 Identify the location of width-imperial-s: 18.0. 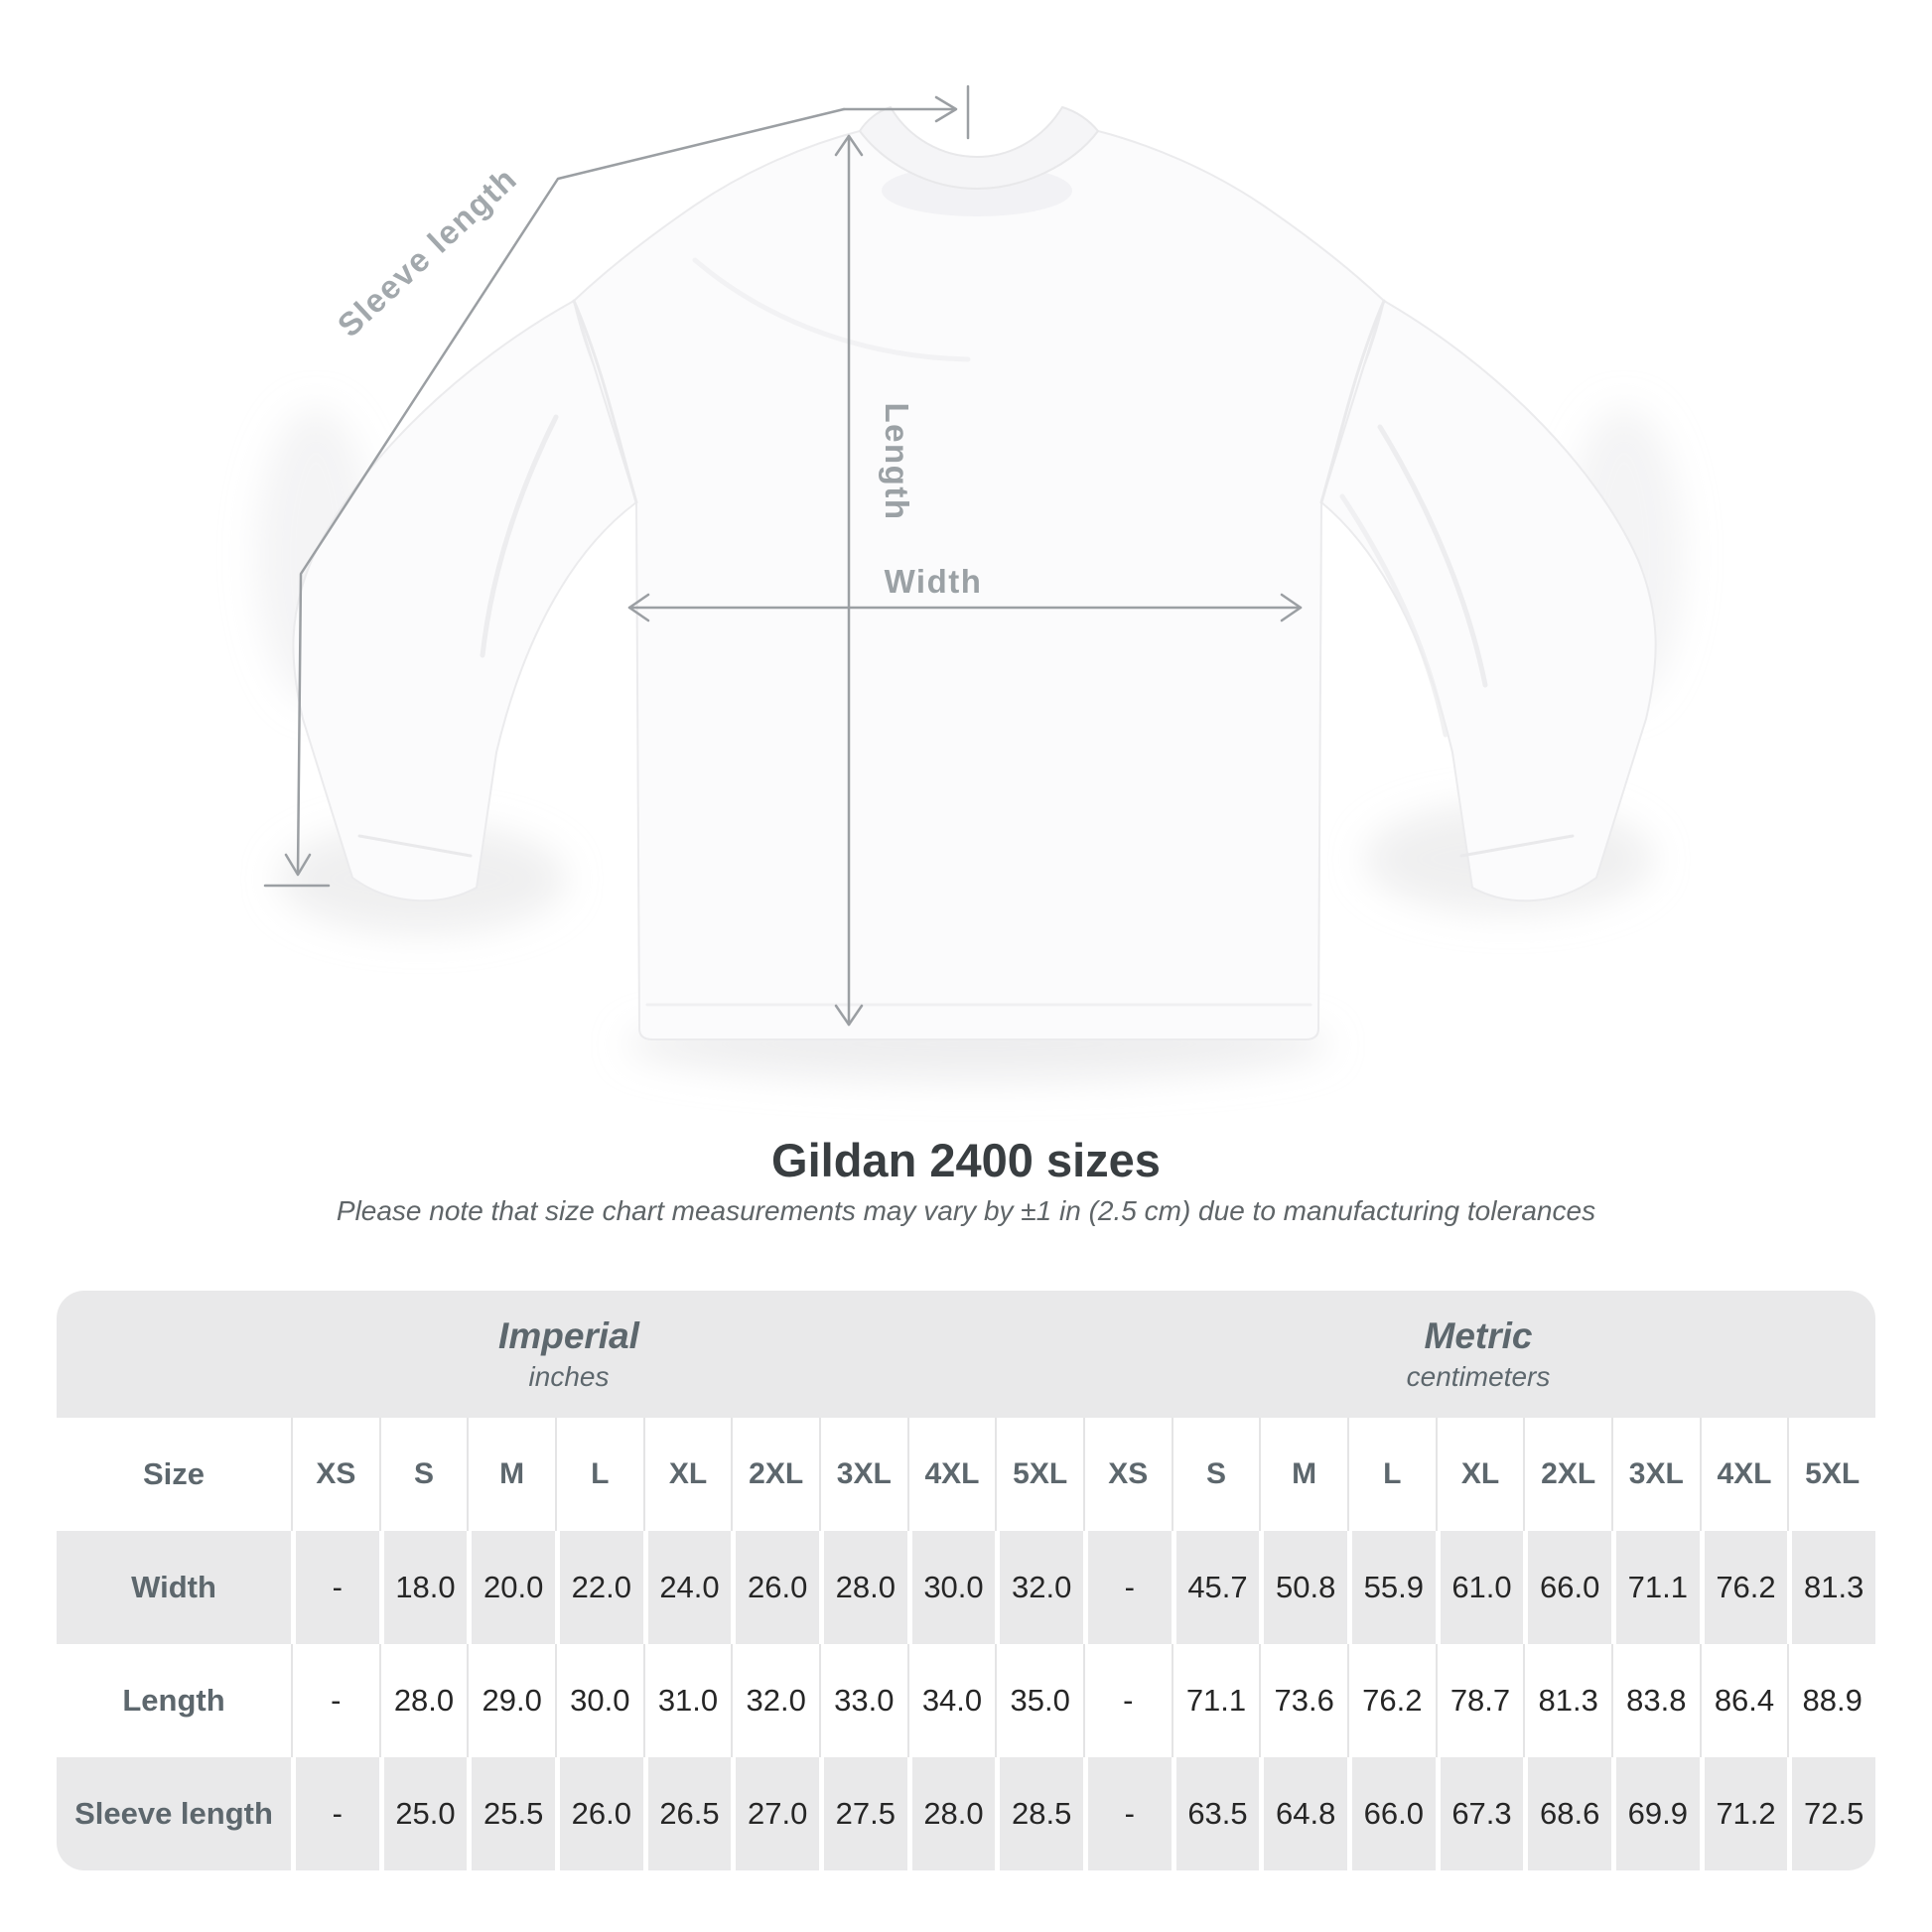
(423, 1587).